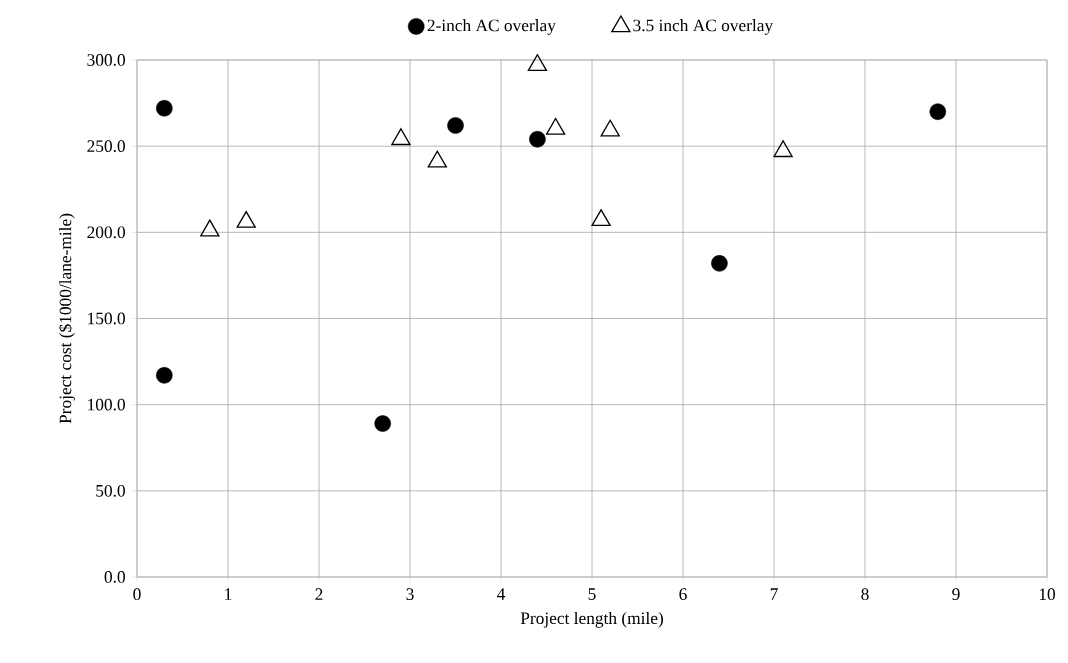 This screenshot has width=1068, height=663. Describe the element at coordinates (683, 594) in the screenshot. I see `x-tick-label: 6` at that location.